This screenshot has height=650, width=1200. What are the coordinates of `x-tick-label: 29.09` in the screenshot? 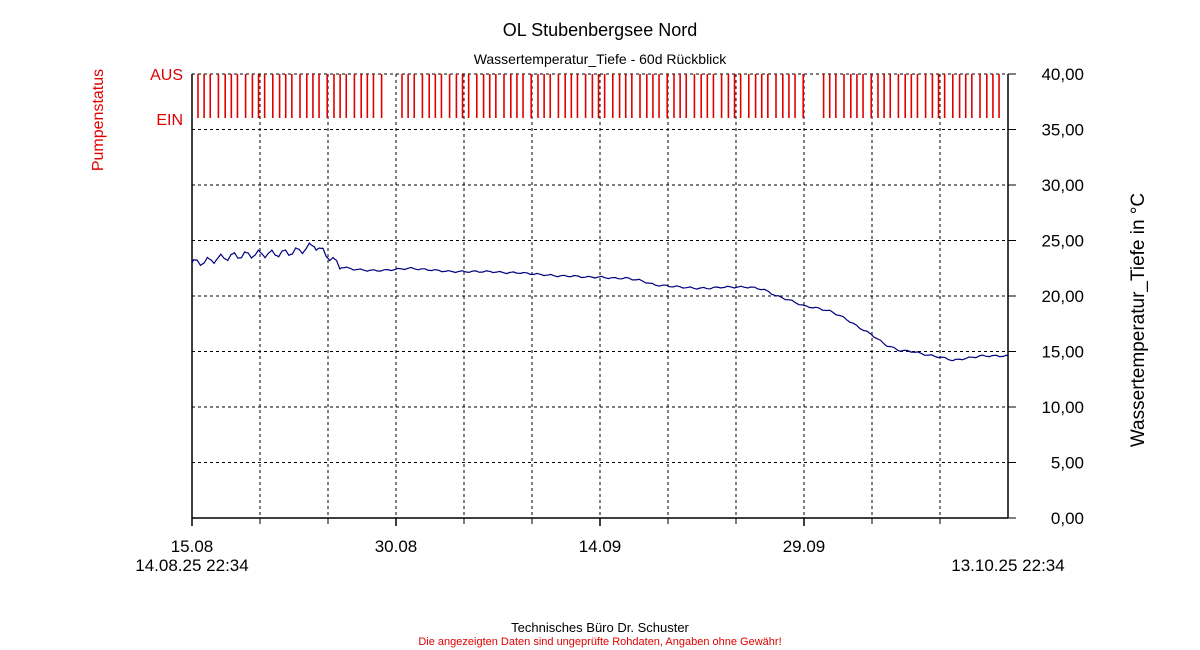 It's located at (804, 546).